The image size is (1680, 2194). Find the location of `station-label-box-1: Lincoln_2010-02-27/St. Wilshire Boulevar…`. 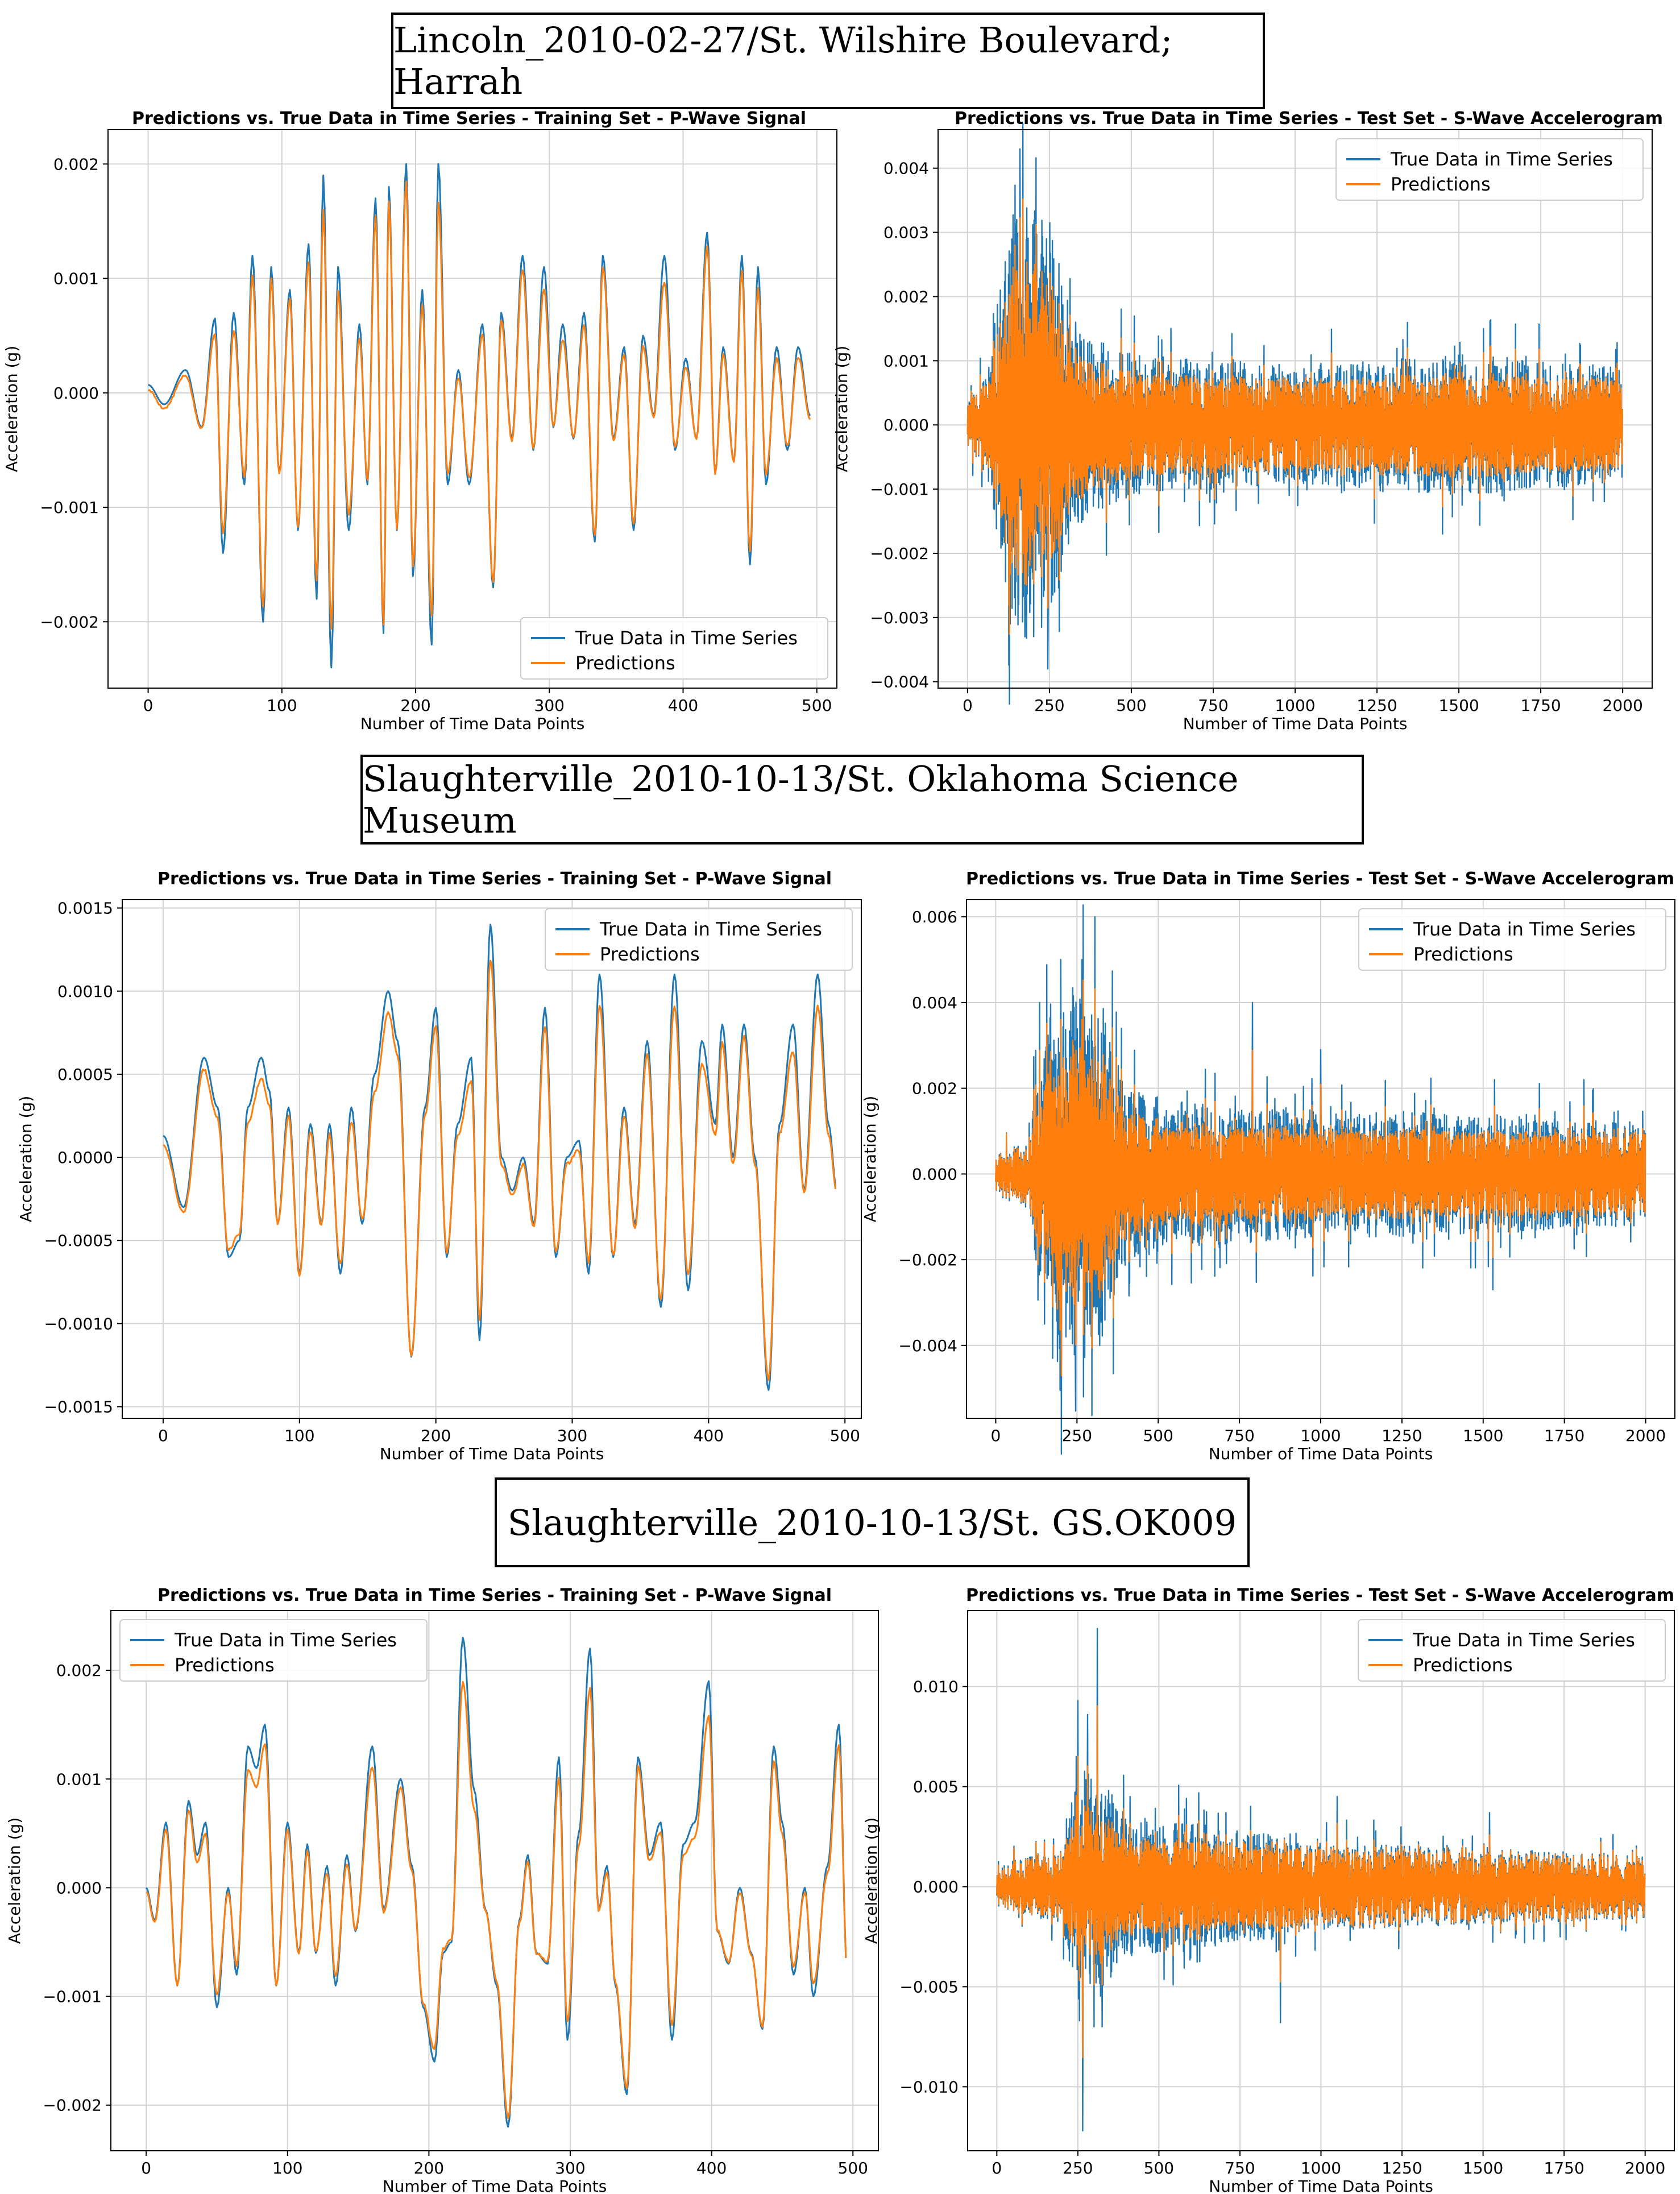

station-label-box-1: Lincoln_2010-02-27/St. Wilshire Boulevar… is located at coordinates (828, 61).